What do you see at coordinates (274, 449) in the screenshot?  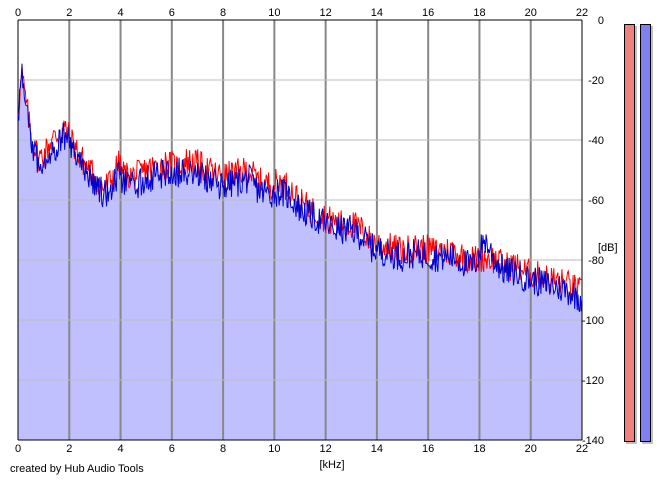 I see `x-tick-label-bottom: 10` at bounding box center [274, 449].